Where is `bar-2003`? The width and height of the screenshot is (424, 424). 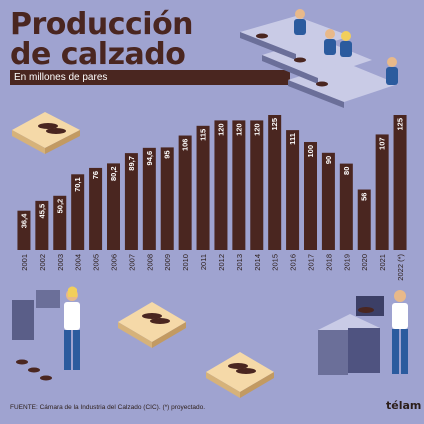 bar-2003 is located at coordinates (60, 222).